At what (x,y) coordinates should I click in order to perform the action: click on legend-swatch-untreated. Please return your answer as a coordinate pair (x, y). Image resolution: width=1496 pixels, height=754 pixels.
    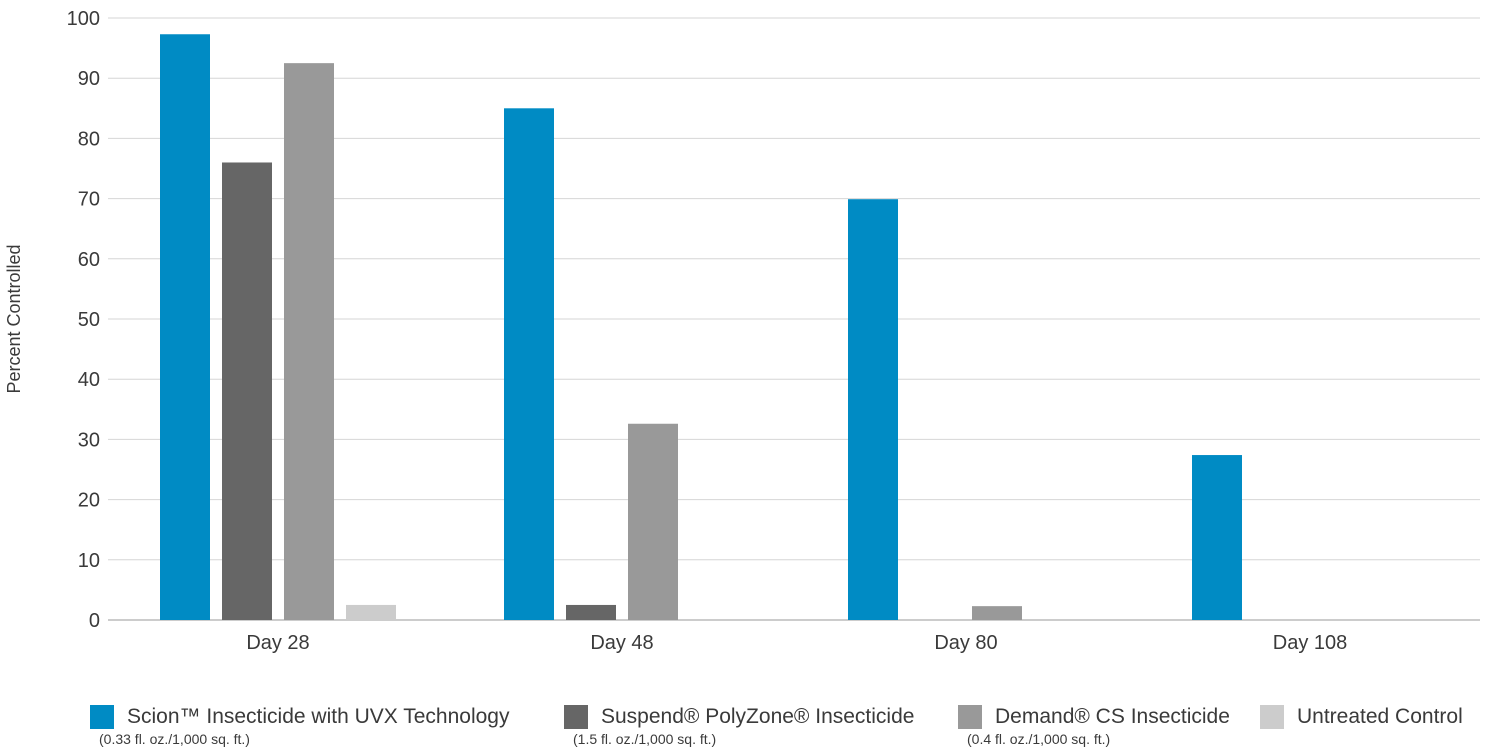
    Looking at the image, I should click on (1272, 717).